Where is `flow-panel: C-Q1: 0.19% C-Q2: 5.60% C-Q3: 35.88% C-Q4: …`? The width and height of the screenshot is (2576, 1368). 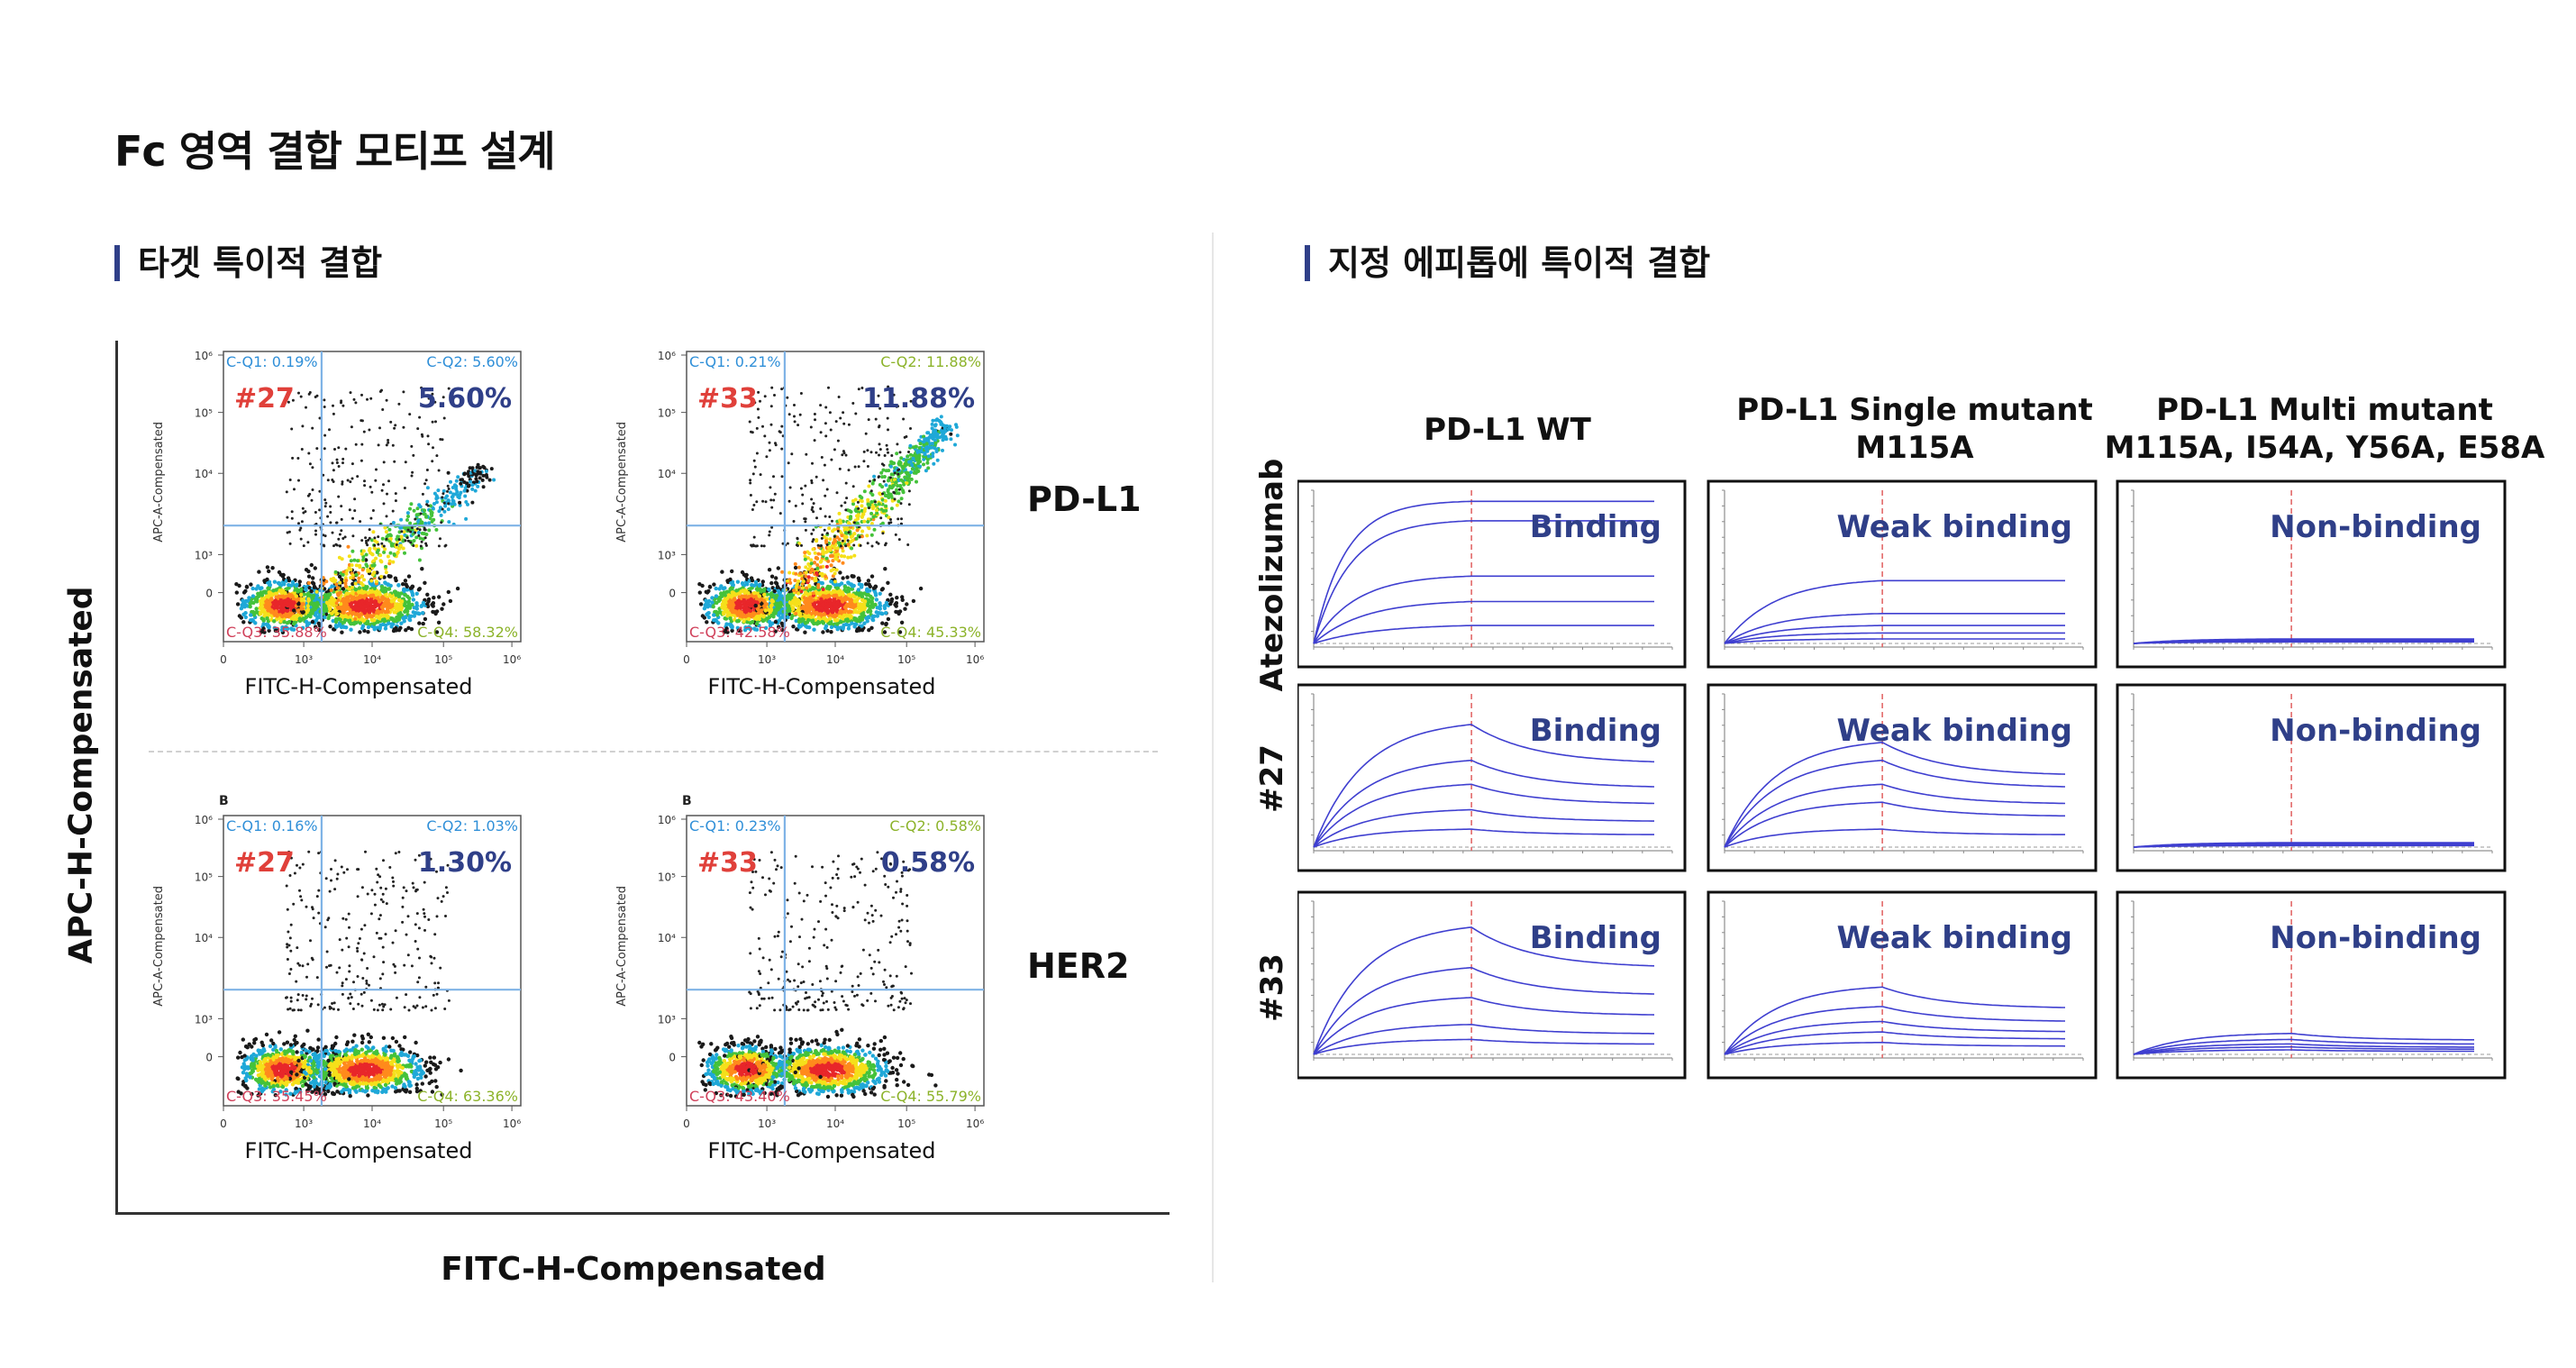 flow-panel: C-Q1: 0.19% C-Q2: 5.60% C-Q3: 35.88% C-Q4: … is located at coordinates (337, 524).